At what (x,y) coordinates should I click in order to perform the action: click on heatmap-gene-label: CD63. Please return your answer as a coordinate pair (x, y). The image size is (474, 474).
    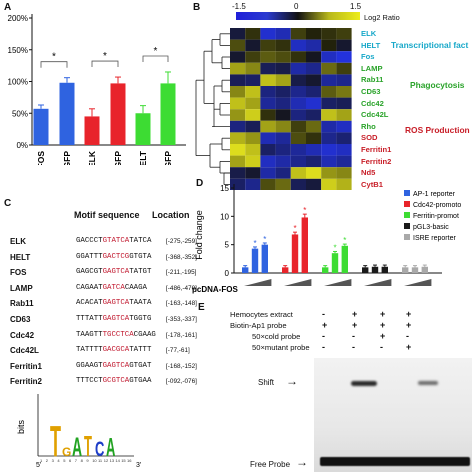
    Looking at the image, I should click on (371, 91).